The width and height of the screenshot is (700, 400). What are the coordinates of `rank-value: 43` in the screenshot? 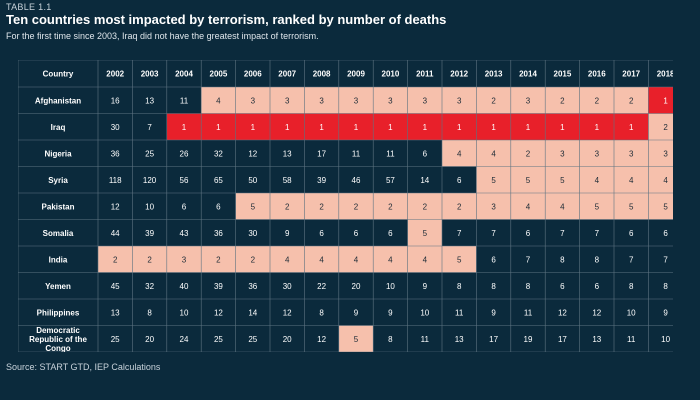 It's located at (184, 233).